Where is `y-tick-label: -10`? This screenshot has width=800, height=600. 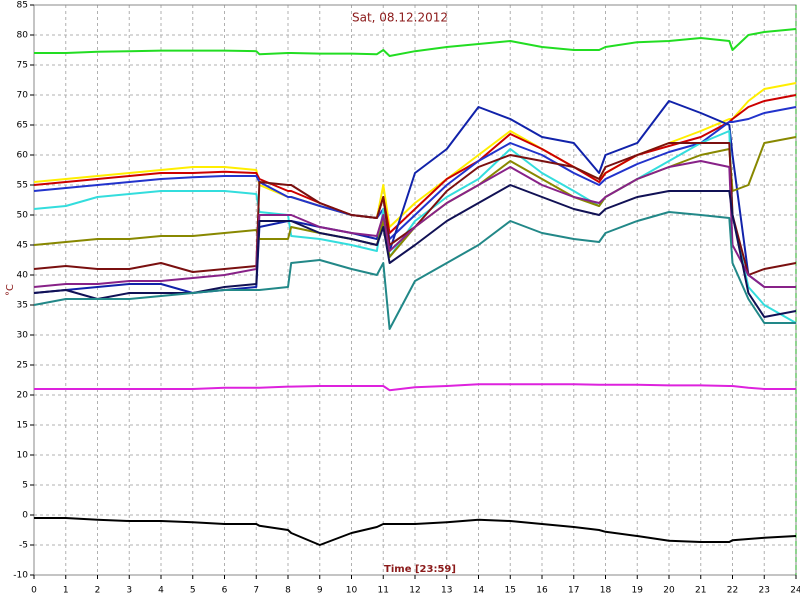 y-tick-label: -10 is located at coordinates (20, 576).